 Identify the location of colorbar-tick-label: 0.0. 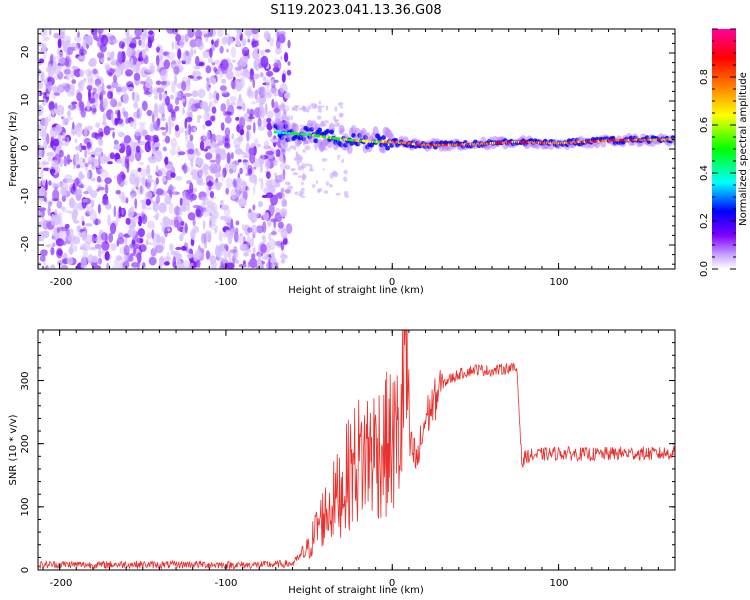
(704, 269).